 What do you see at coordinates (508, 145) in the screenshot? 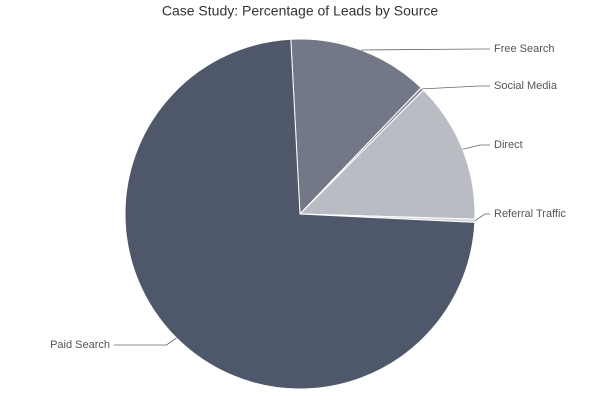
I see `slice-label: Direct` at bounding box center [508, 145].